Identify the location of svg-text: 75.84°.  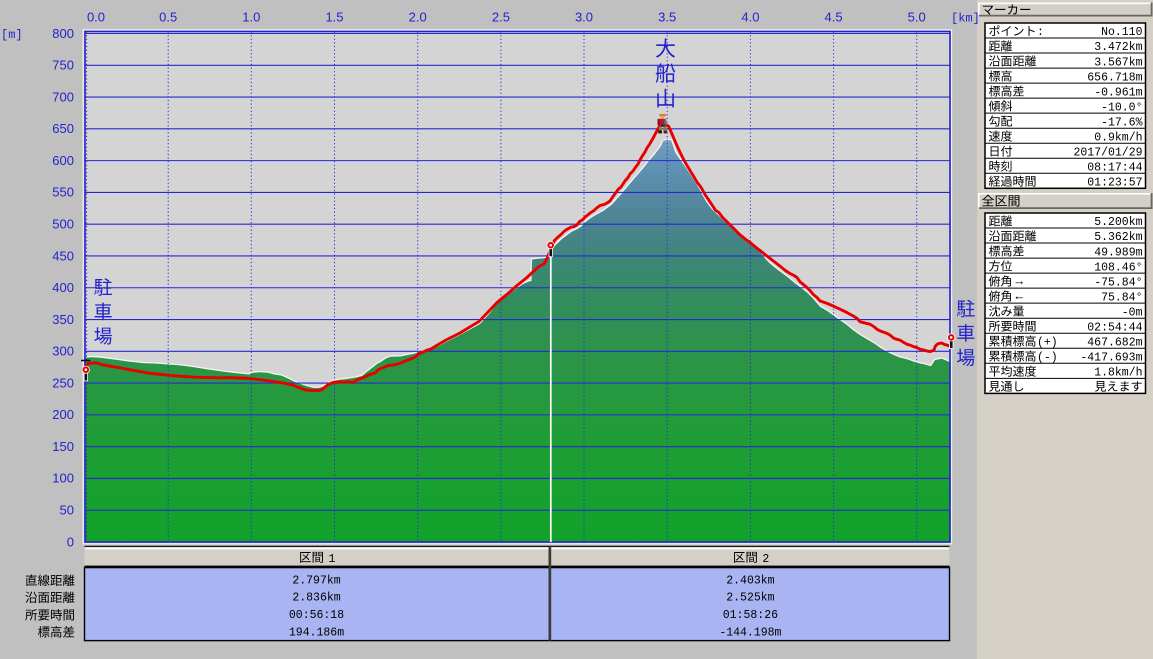
(1121, 297).